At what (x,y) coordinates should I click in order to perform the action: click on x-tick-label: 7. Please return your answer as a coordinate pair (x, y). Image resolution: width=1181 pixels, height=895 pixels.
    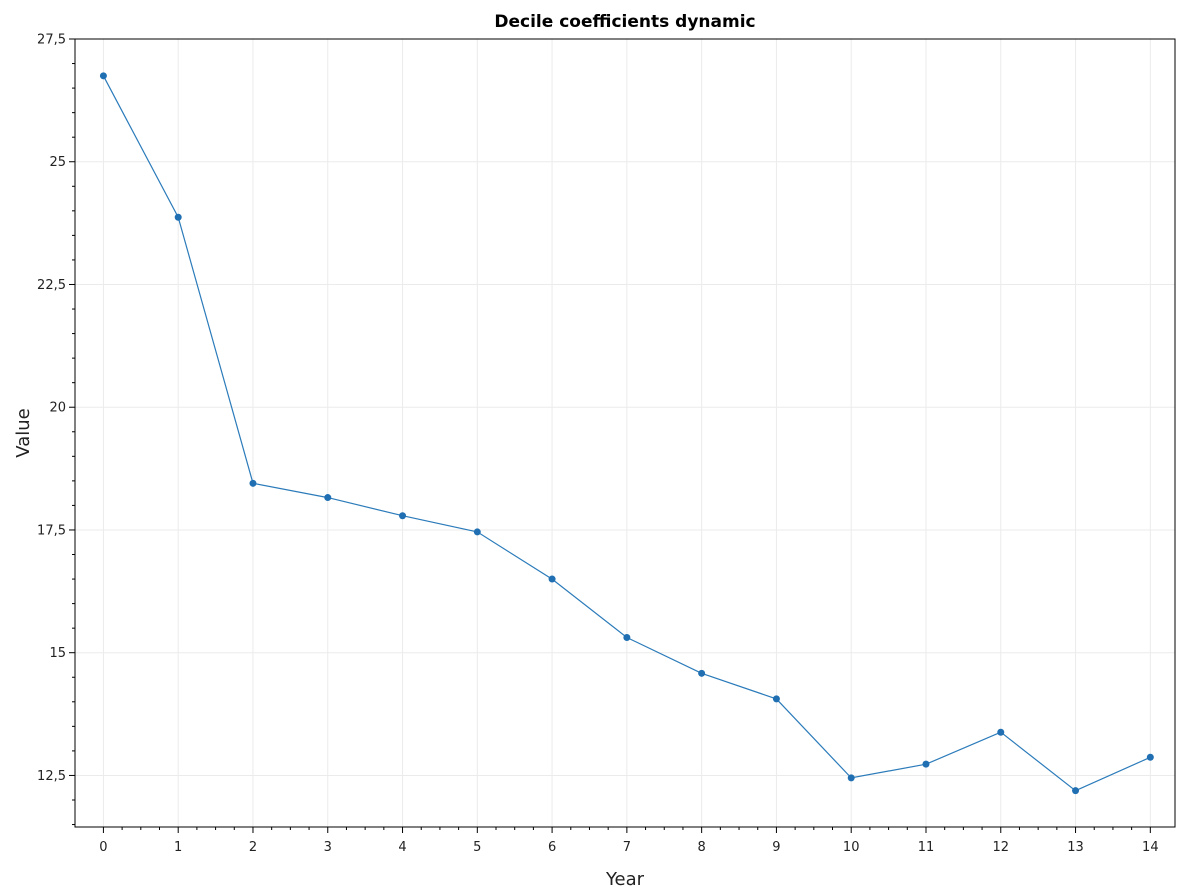
    Looking at the image, I should click on (627, 847).